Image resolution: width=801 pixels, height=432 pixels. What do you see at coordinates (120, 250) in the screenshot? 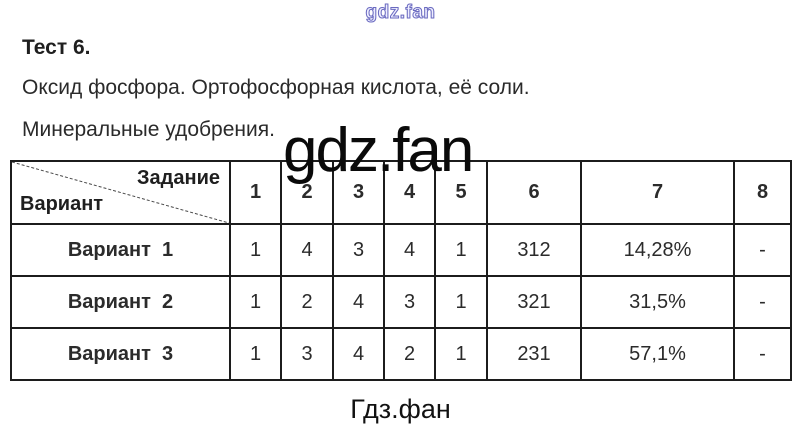
I see `row-label-variant-1: Вариант 1` at bounding box center [120, 250].